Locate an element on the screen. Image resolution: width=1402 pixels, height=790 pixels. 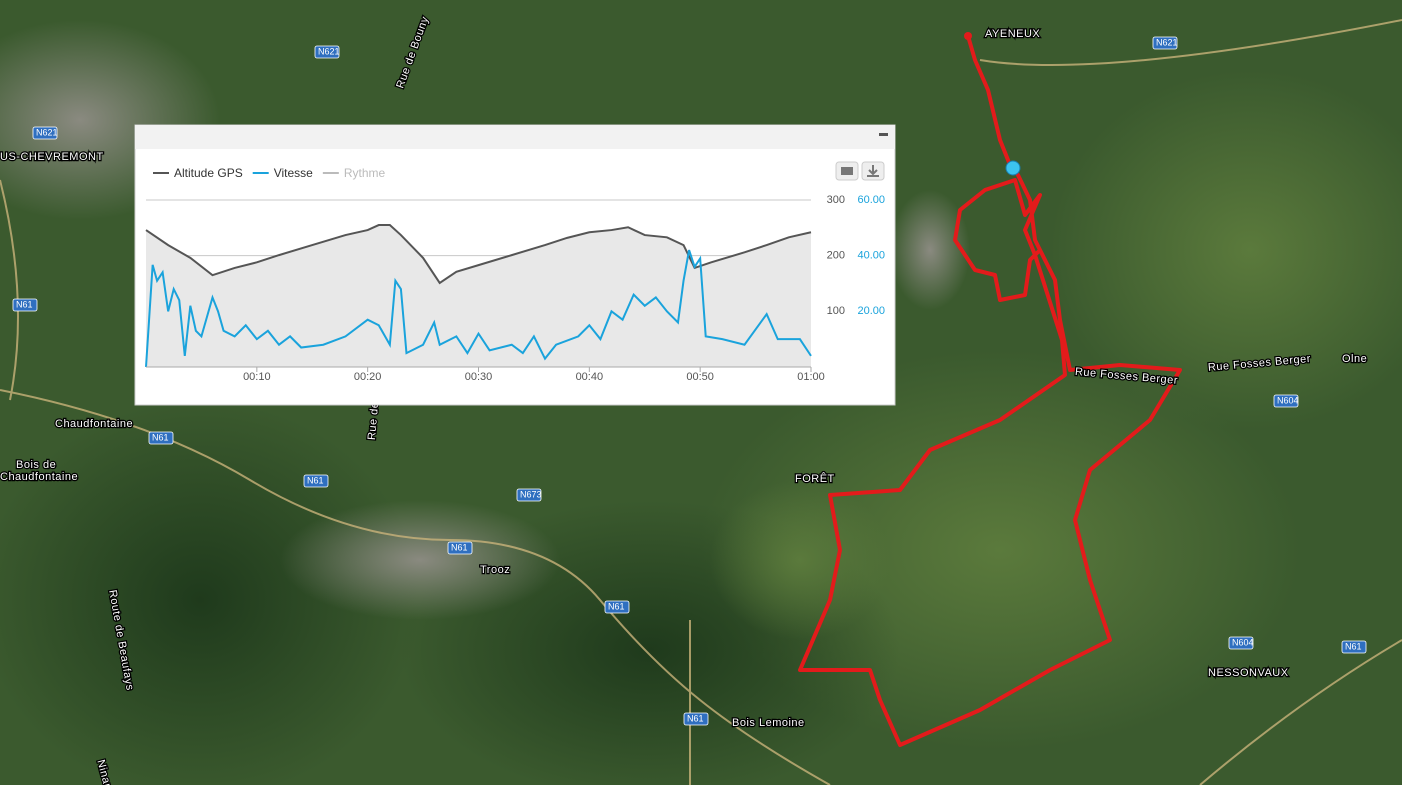
road-number: N673 is located at coordinates (531, 494).